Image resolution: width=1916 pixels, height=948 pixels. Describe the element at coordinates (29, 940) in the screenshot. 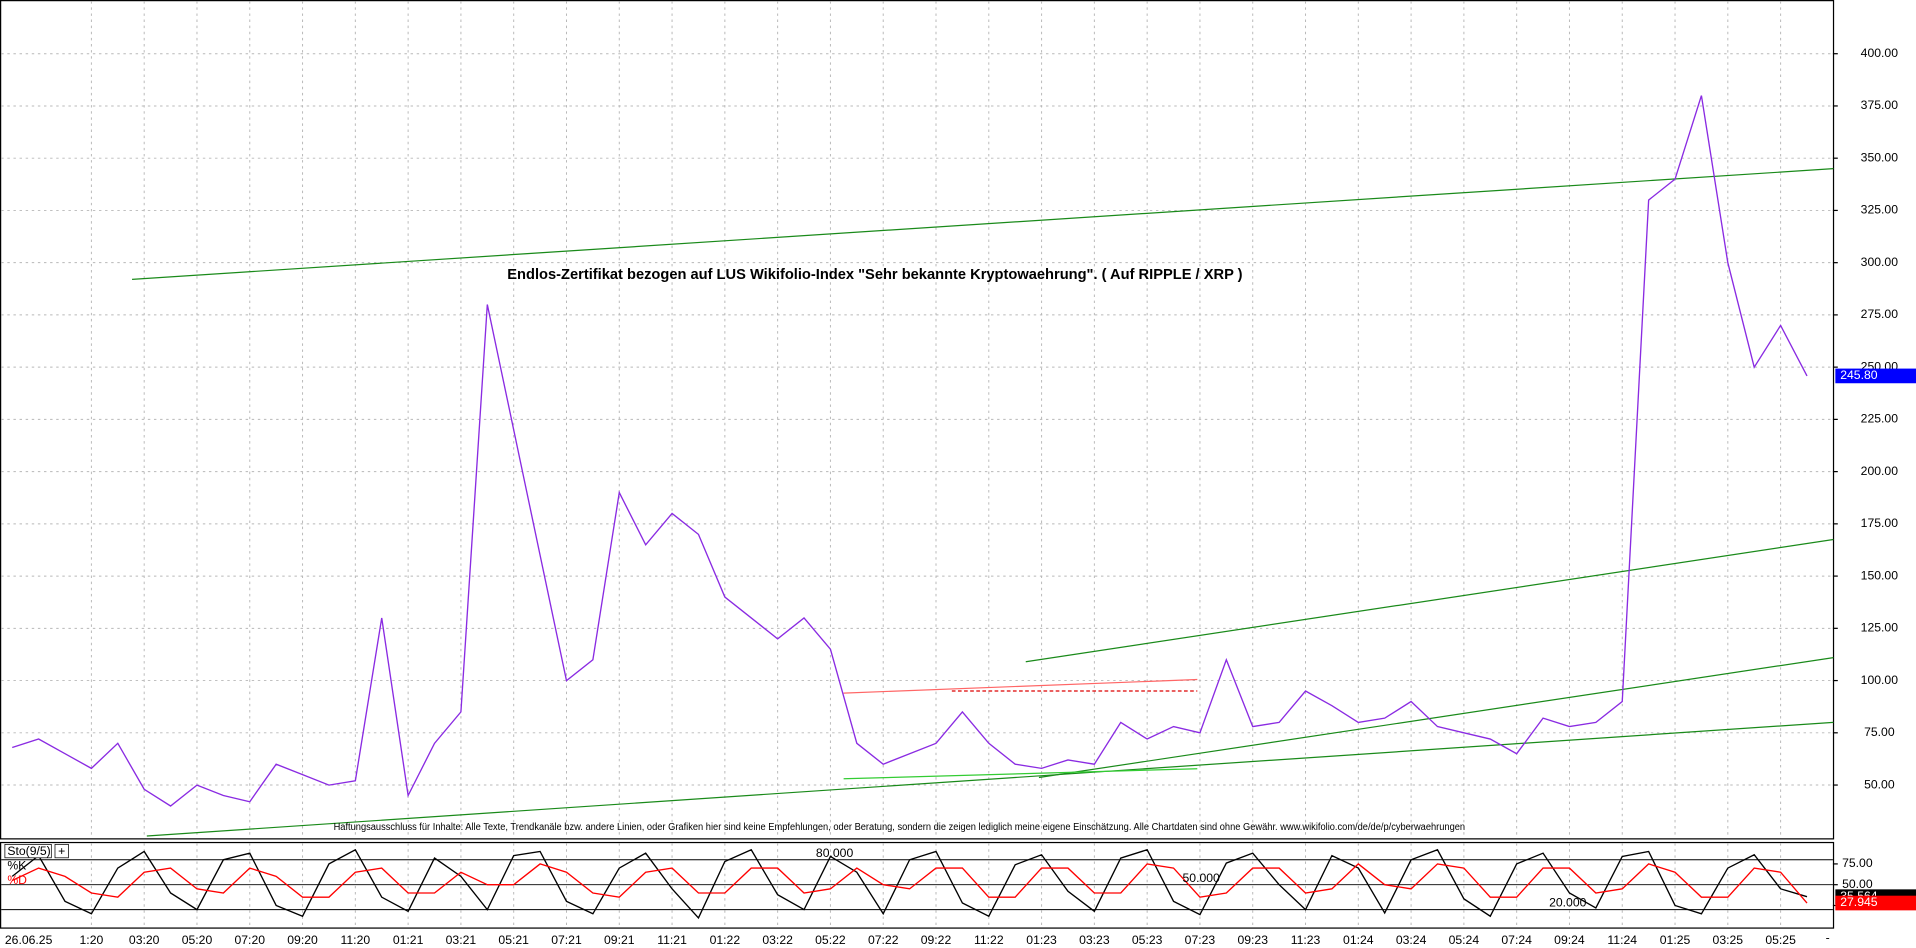

I see `date-label: 26.06.25` at that location.